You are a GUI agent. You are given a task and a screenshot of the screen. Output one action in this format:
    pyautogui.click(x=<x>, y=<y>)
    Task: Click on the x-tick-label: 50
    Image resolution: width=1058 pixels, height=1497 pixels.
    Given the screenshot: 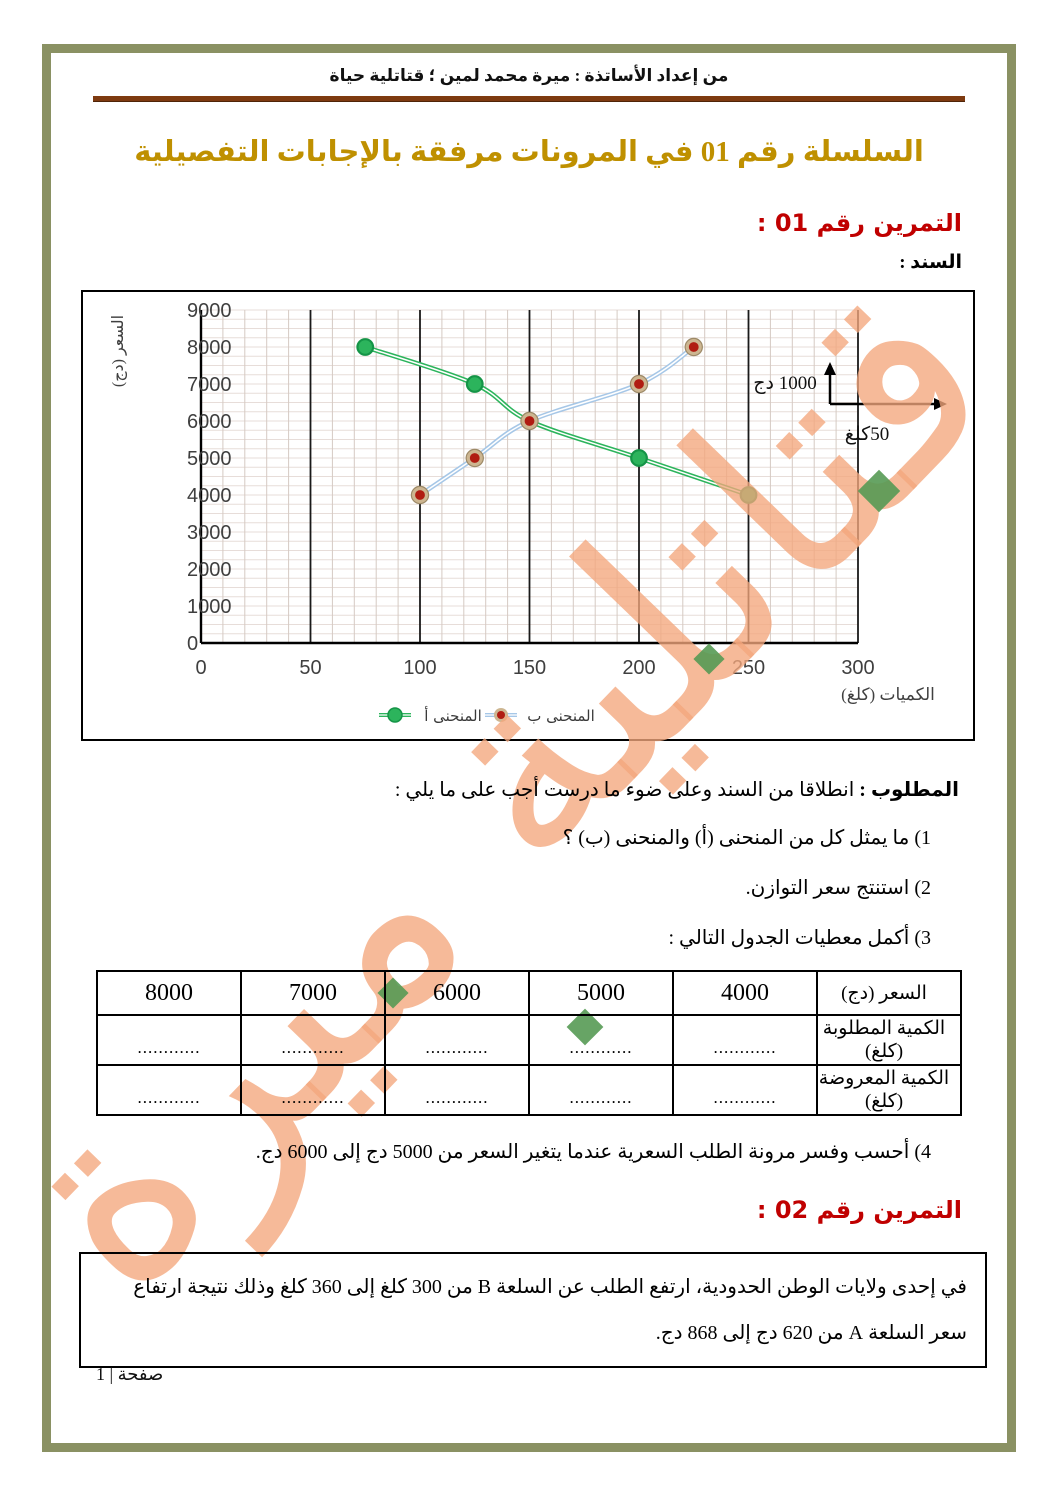 What is the action you would take?
    pyautogui.click(x=310, y=668)
    